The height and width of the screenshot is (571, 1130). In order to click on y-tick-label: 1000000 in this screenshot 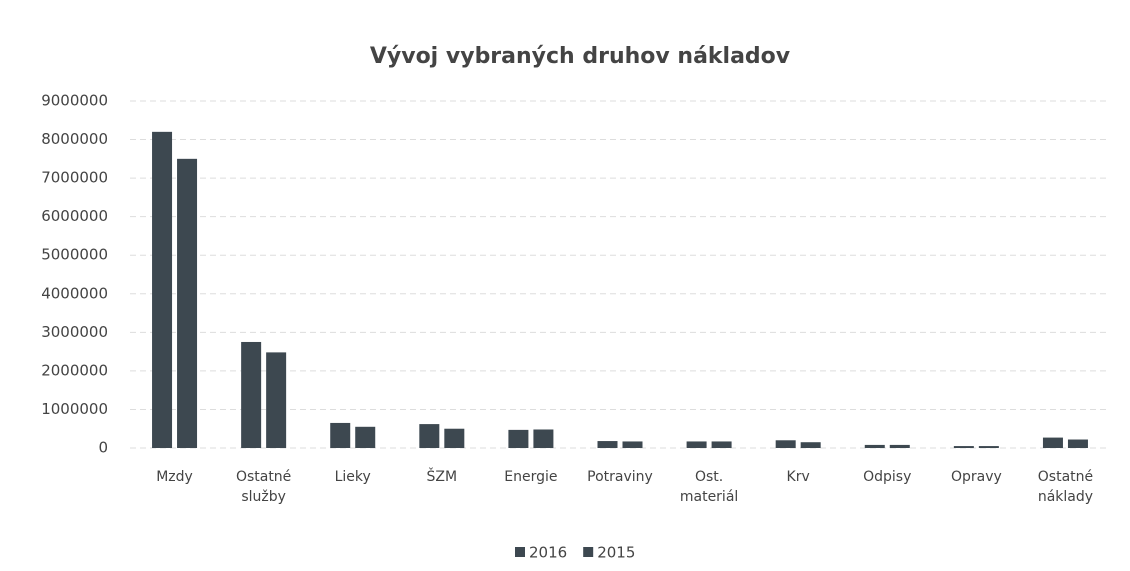, I will do `click(74, 409)`.